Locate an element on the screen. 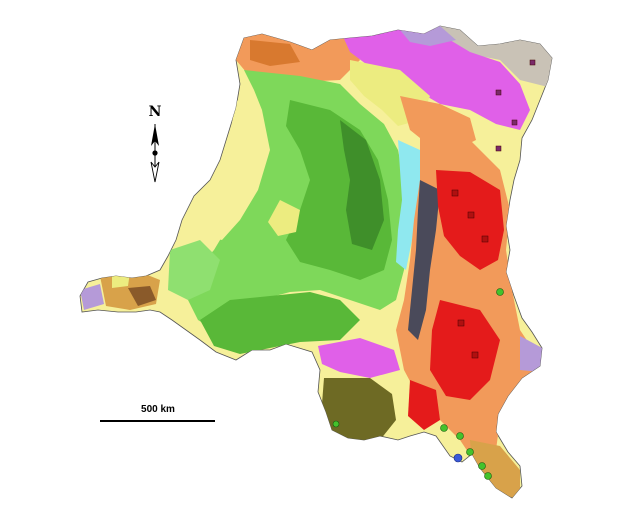 The image size is (640, 528). unit-bright-green-west is located at coordinates (194, 270).